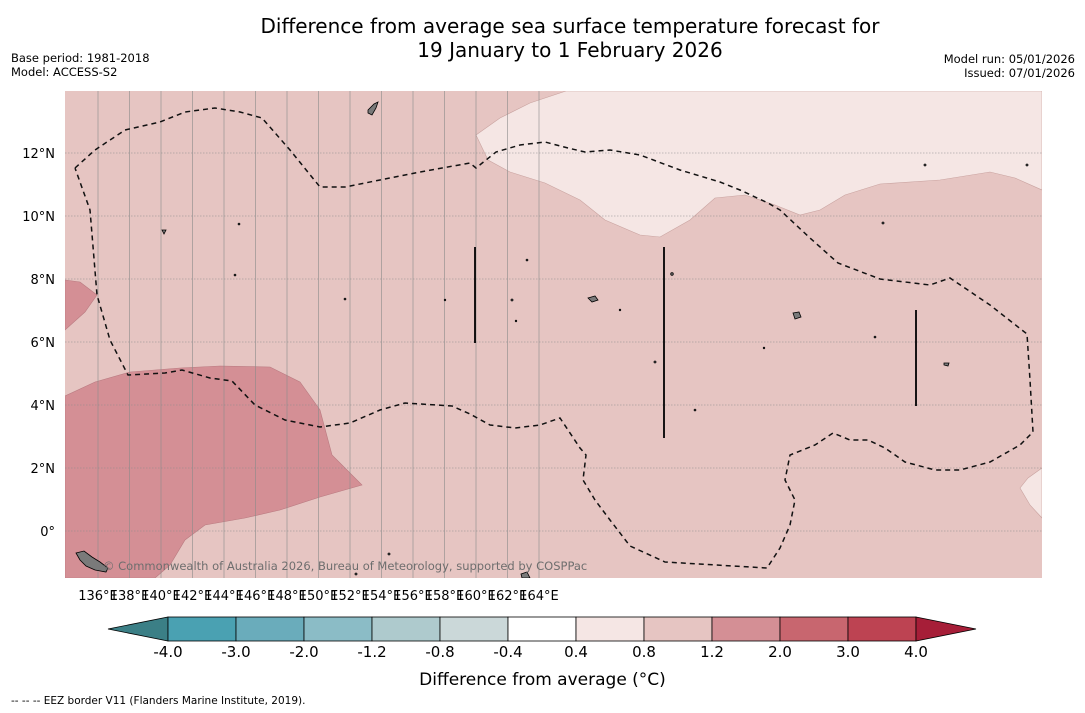  I want to click on y-axis-ticks: 12°N 10°N 8°N 6°N 4°N 2°N 0°, so click(38, 343).